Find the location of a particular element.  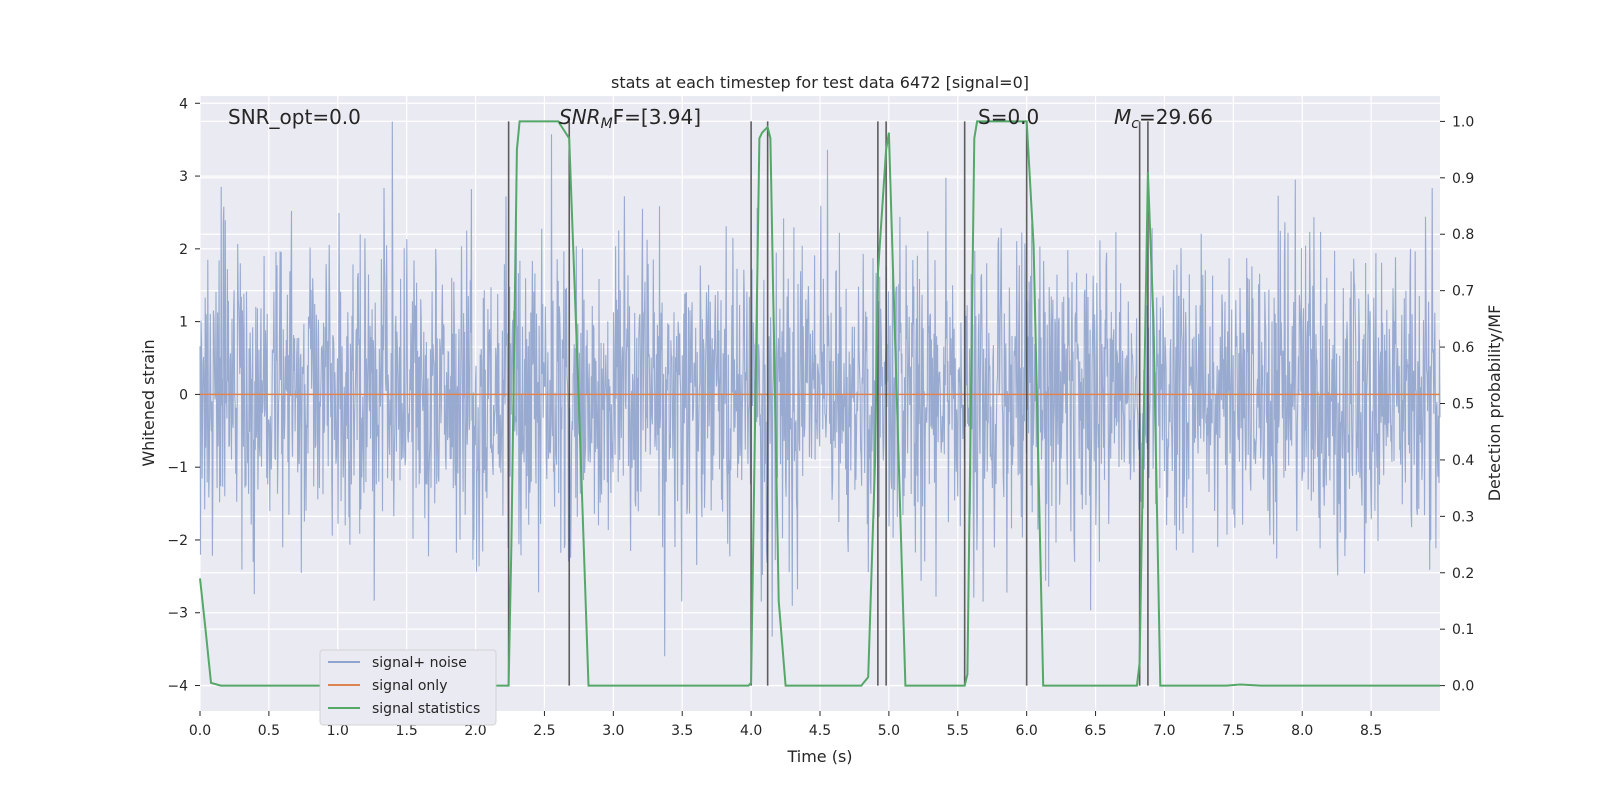

y-left-tick-label: 4 is located at coordinates (183, 104).